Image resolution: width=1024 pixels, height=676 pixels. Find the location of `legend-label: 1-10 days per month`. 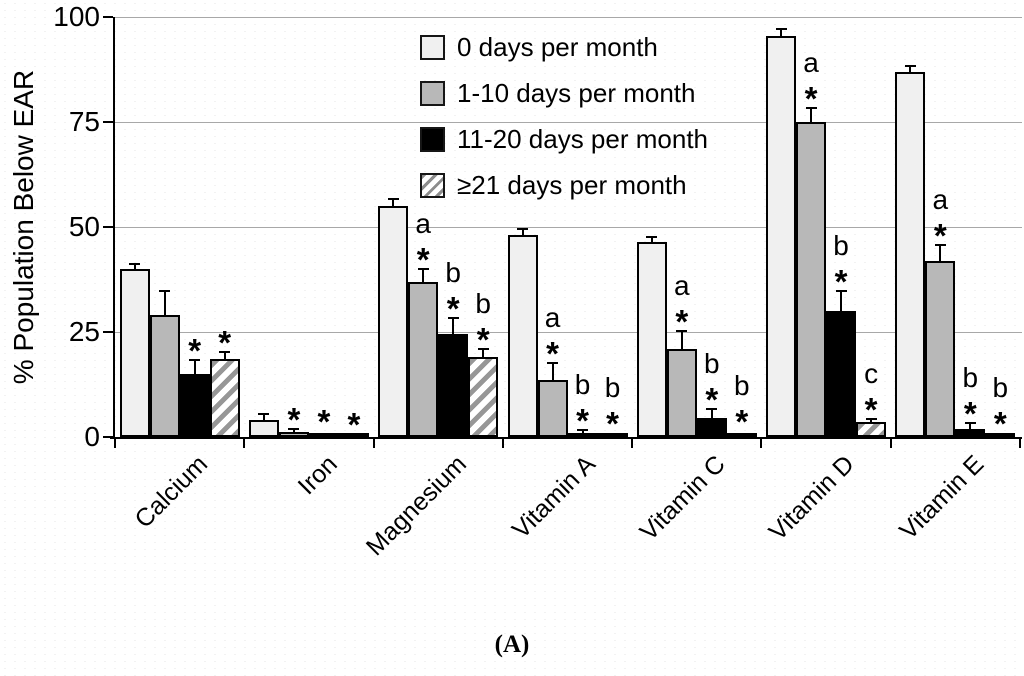

legend-label: 1-10 days per month is located at coordinates (576, 92).